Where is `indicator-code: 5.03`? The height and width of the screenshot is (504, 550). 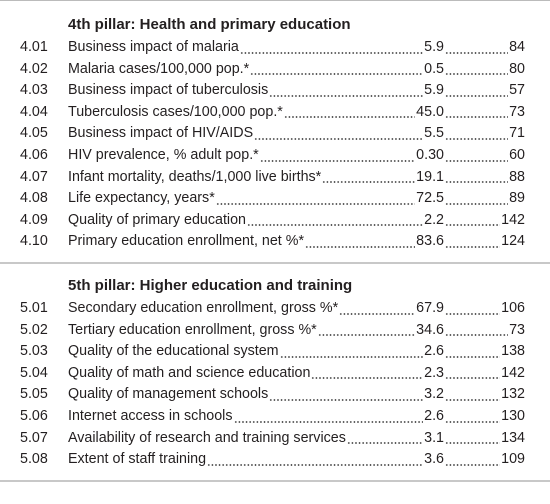 indicator-code: 5.03 is located at coordinates (34, 351).